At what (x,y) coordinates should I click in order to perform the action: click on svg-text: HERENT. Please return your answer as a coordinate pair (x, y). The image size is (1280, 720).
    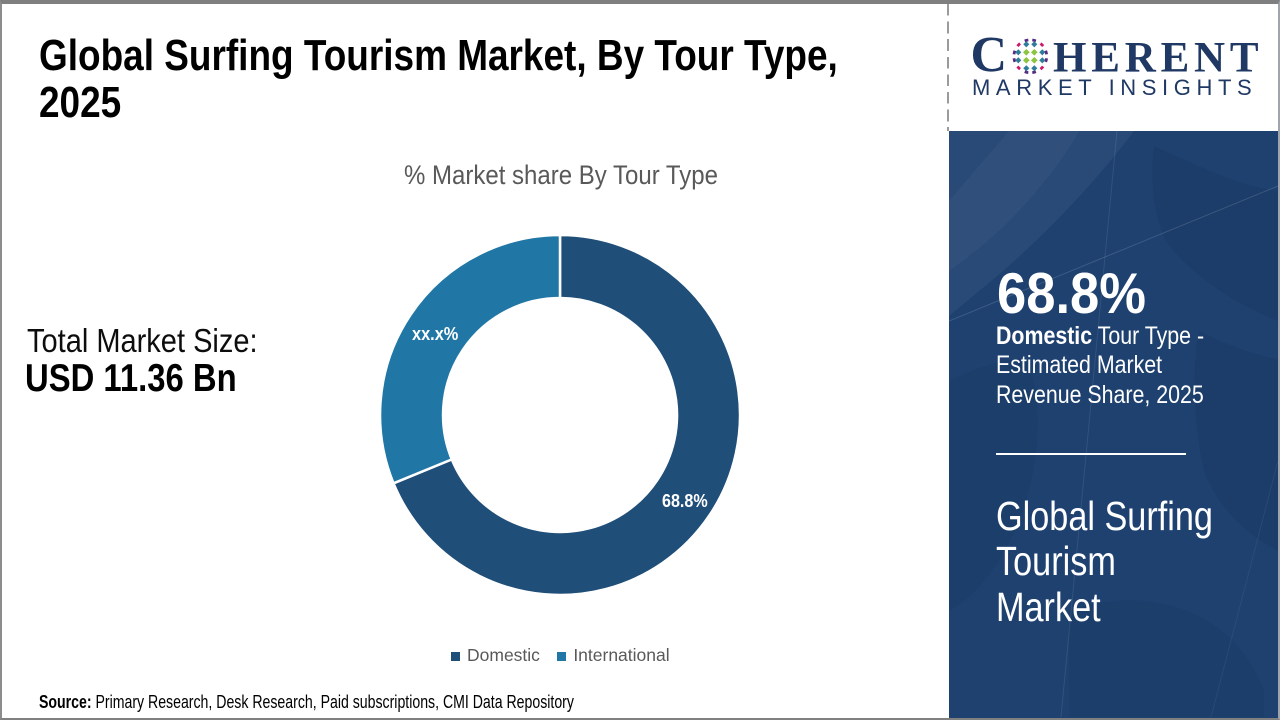
    Looking at the image, I should click on (1158, 58).